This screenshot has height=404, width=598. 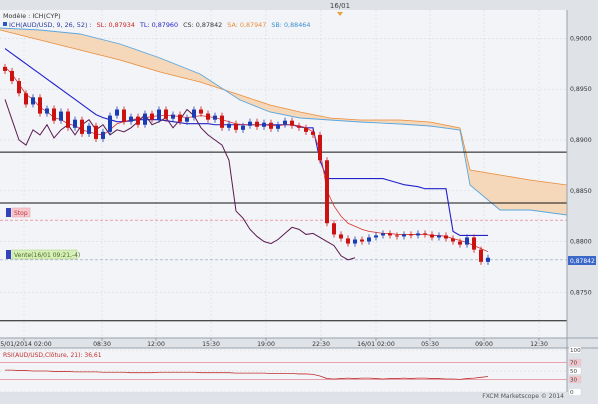 I want to click on legend-sb: SB: 0,88464, so click(x=290, y=25).